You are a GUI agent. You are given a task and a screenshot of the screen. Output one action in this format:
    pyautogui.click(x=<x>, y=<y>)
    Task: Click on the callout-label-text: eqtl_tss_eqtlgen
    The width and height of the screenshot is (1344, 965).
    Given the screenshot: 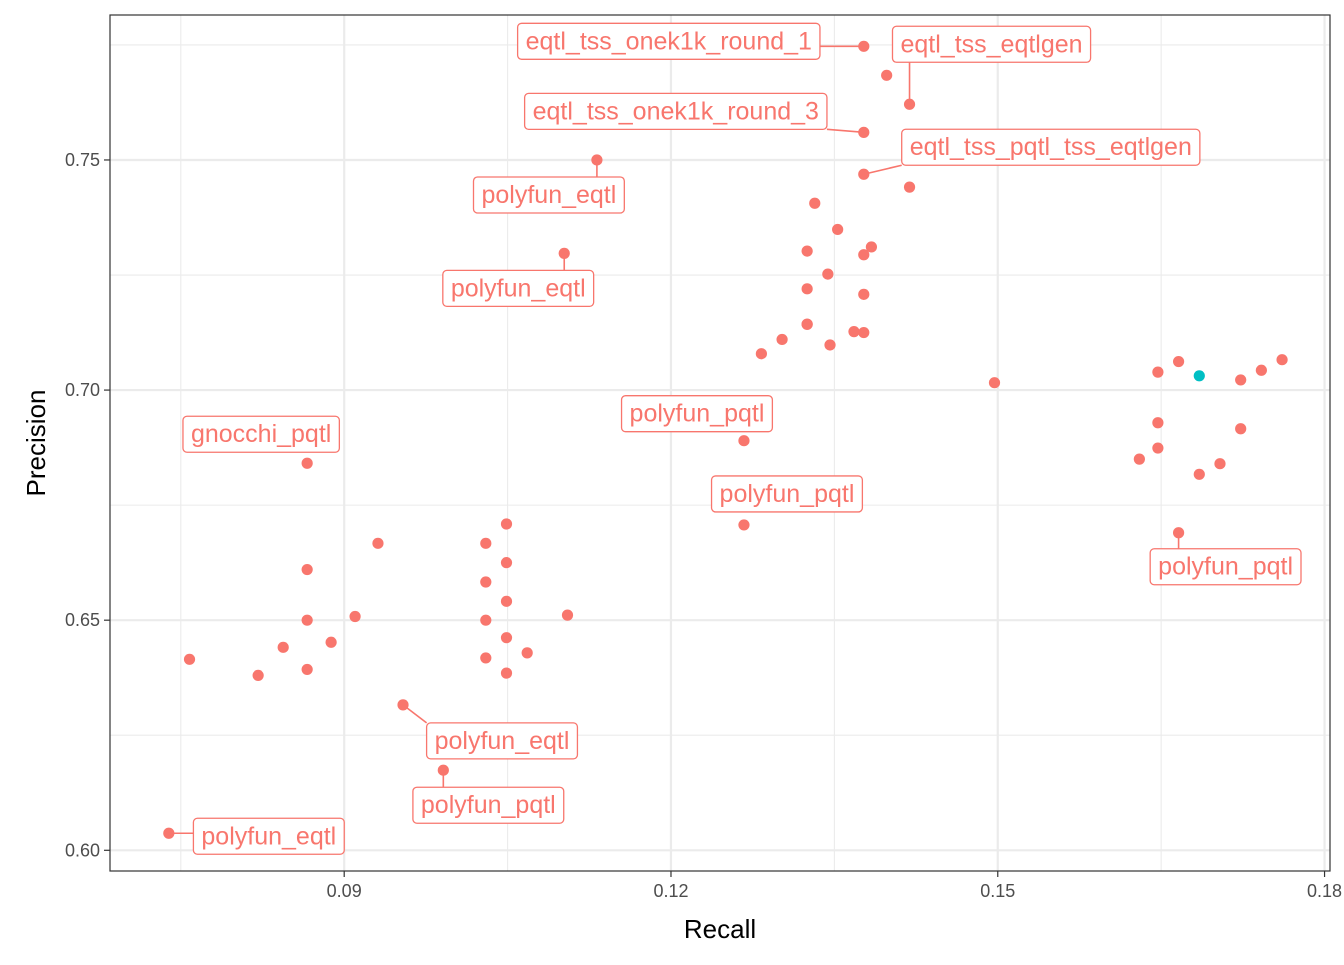 What is the action you would take?
    pyautogui.click(x=991, y=44)
    